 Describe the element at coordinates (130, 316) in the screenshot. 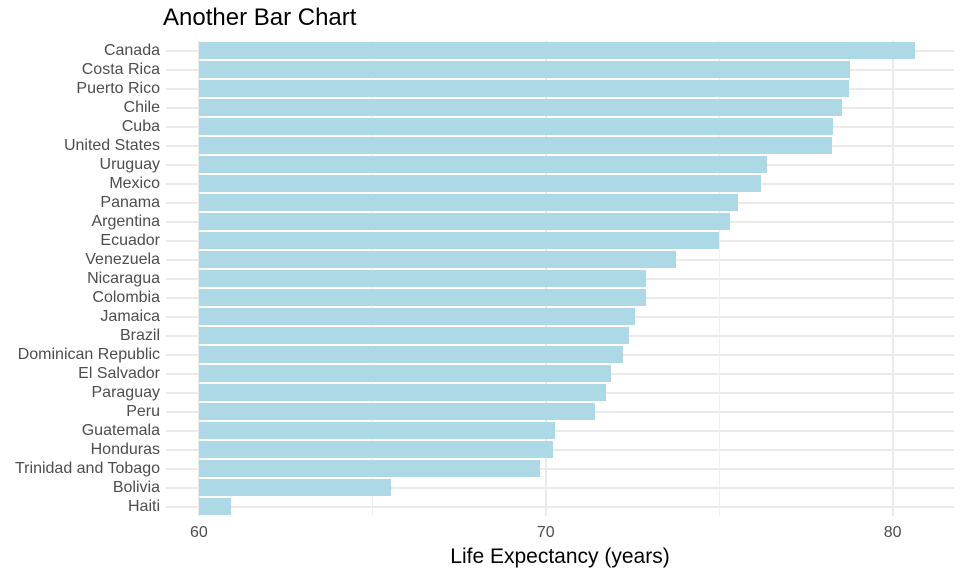

I see `y-tick-label: Jamaica` at that location.